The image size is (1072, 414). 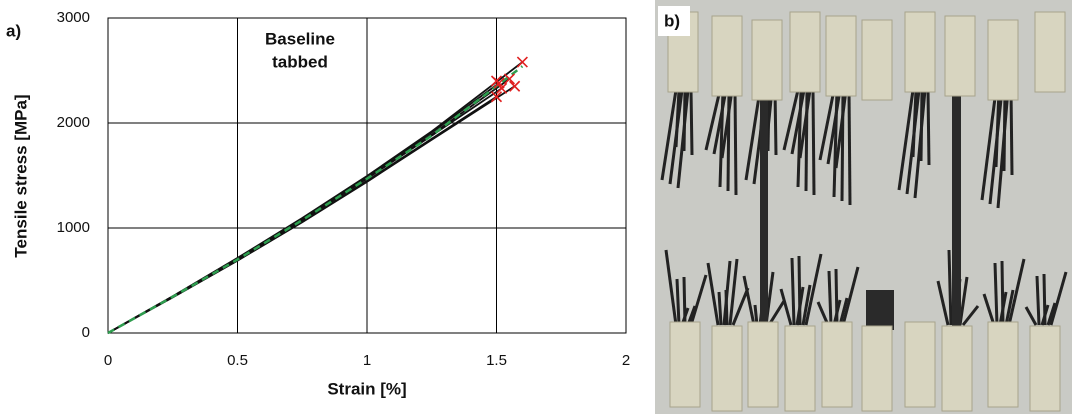 I want to click on x-tick-label: 1, so click(x=367, y=360).